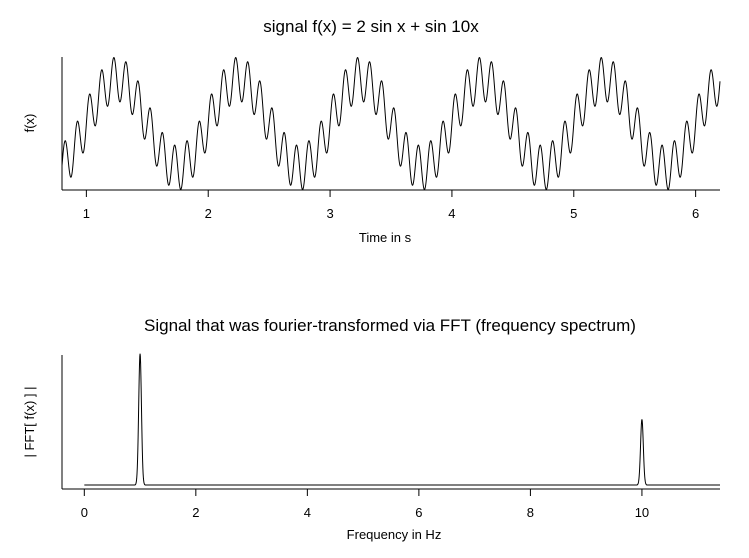 The width and height of the screenshot is (749, 558). I want to click on x-tick-label: 8, so click(530, 512).